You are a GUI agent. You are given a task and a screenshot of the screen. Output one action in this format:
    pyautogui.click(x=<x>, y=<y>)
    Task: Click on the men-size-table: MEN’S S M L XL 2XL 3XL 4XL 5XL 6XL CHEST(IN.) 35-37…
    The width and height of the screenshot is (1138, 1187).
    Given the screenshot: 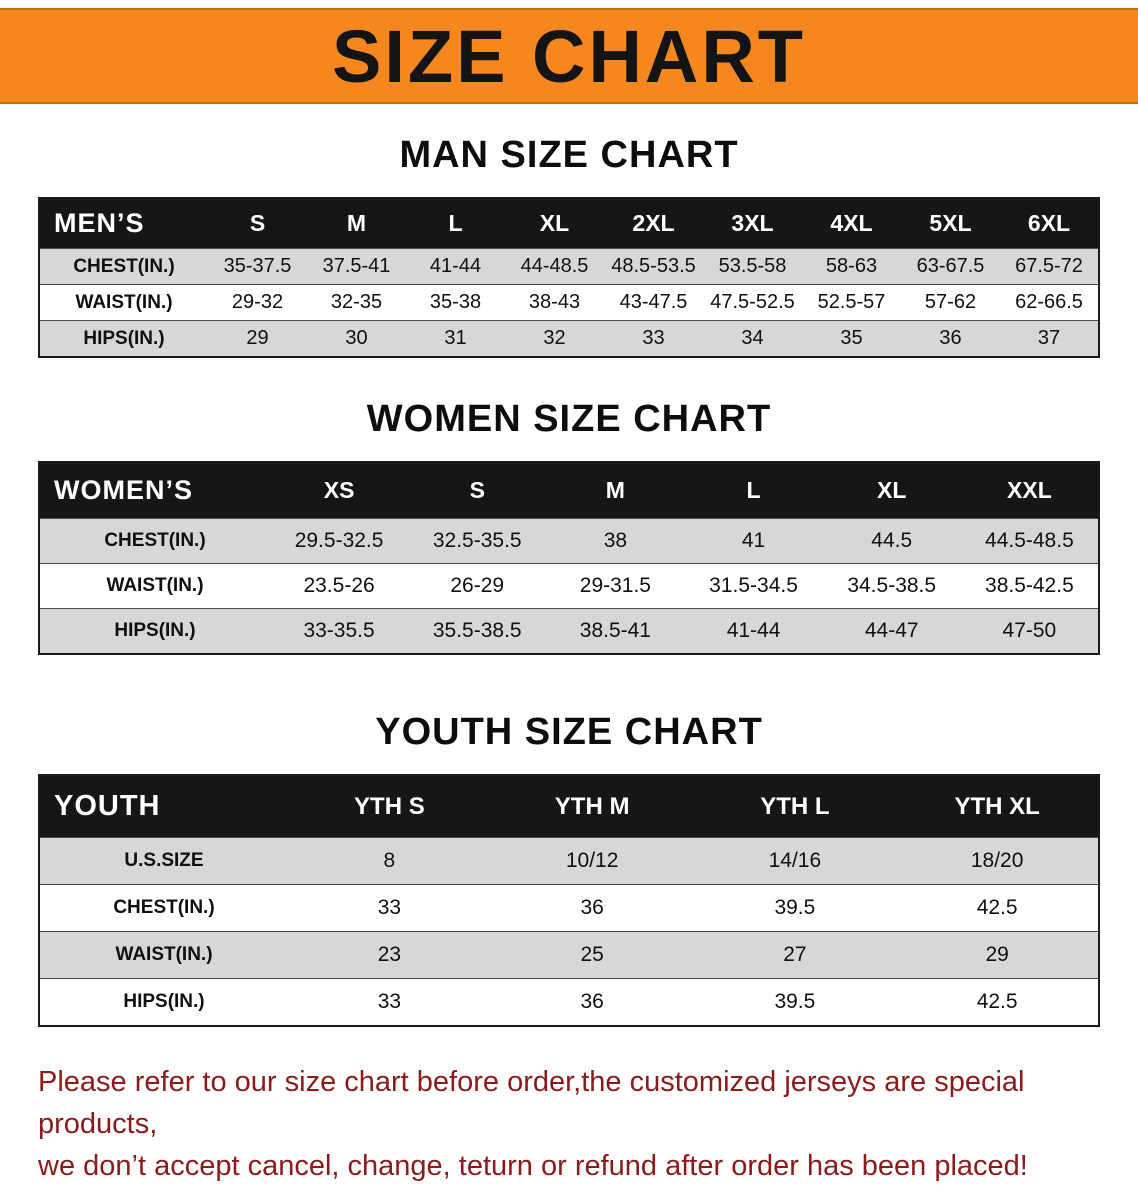 What is the action you would take?
    pyautogui.click(x=569, y=277)
    